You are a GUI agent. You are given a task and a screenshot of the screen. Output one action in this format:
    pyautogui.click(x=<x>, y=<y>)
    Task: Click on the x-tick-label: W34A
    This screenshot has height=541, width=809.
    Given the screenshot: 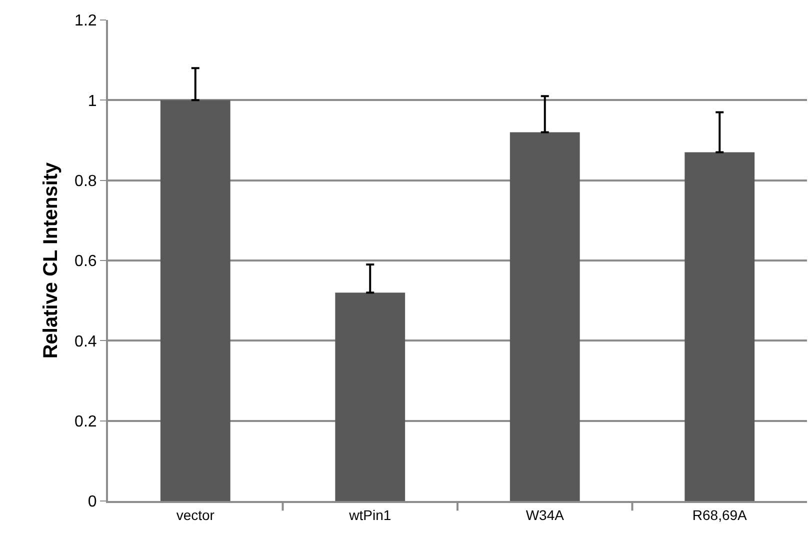 What is the action you would take?
    pyautogui.click(x=545, y=514)
    